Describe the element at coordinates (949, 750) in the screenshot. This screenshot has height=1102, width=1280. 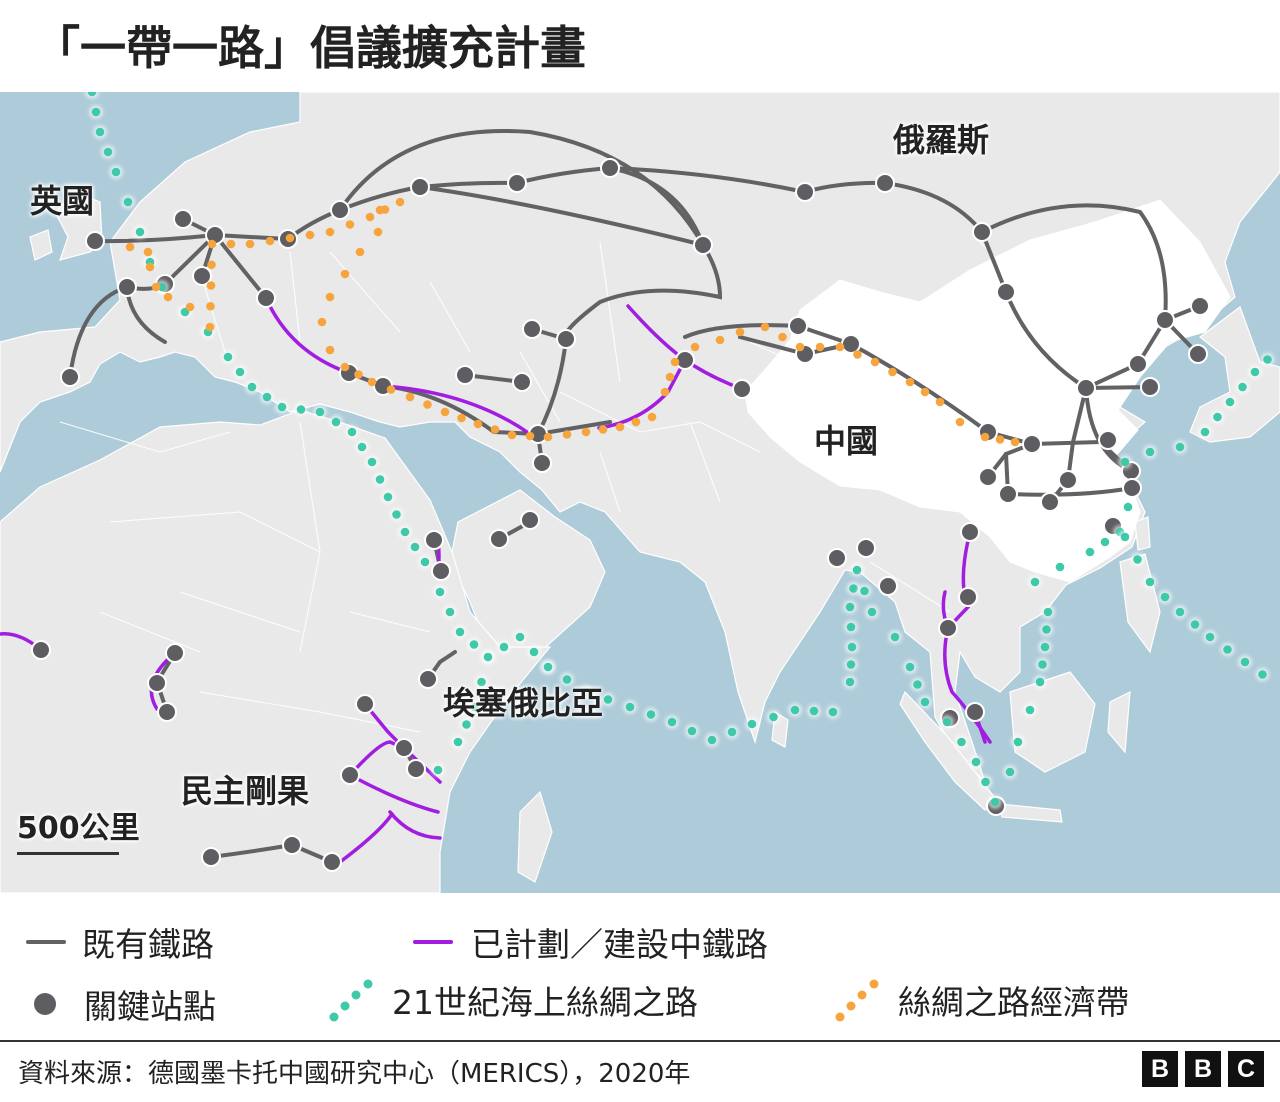
I see `land-sumatra` at that location.